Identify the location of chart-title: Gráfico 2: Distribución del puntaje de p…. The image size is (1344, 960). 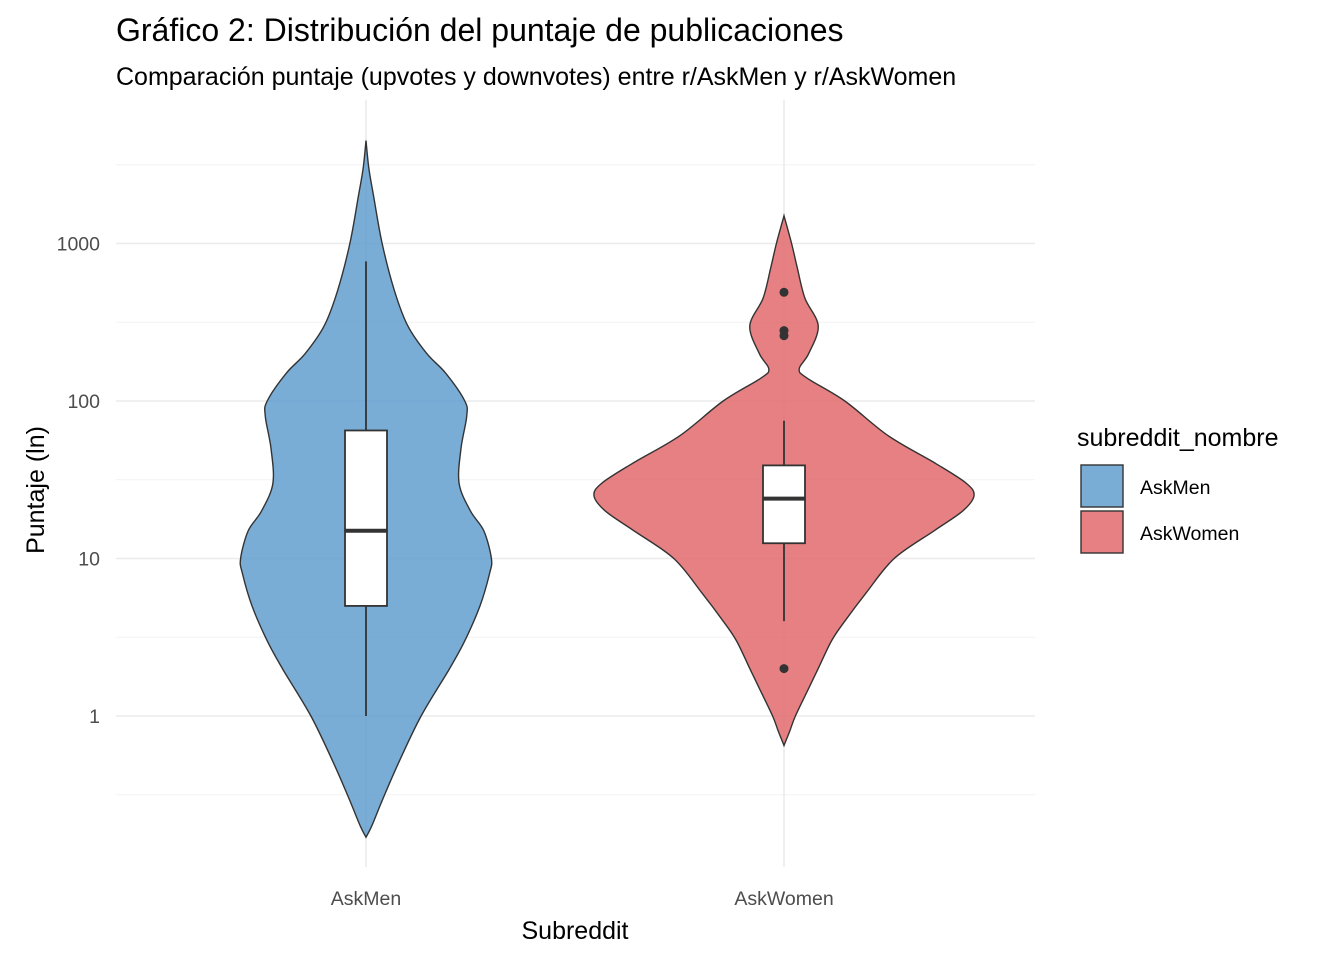
(480, 30).